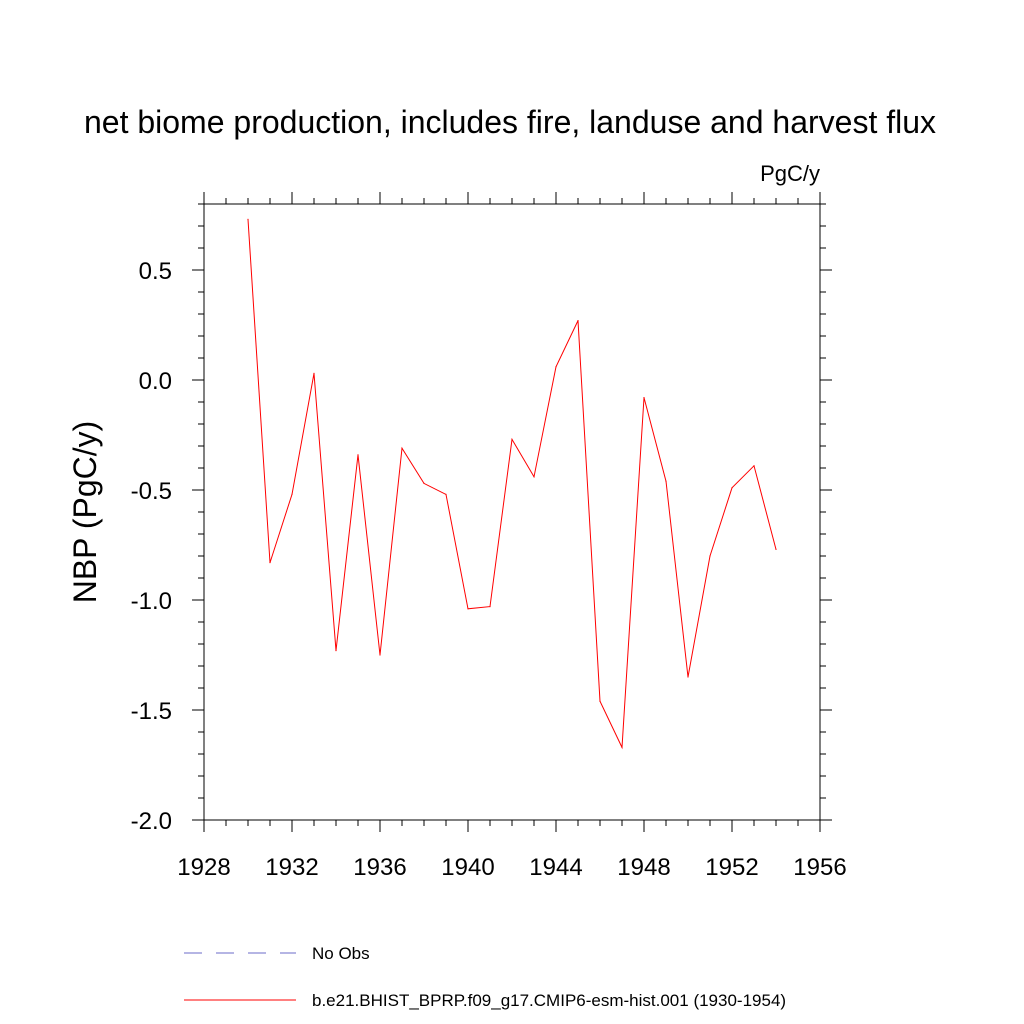  I want to click on units-label: PgC/y, so click(790, 173).